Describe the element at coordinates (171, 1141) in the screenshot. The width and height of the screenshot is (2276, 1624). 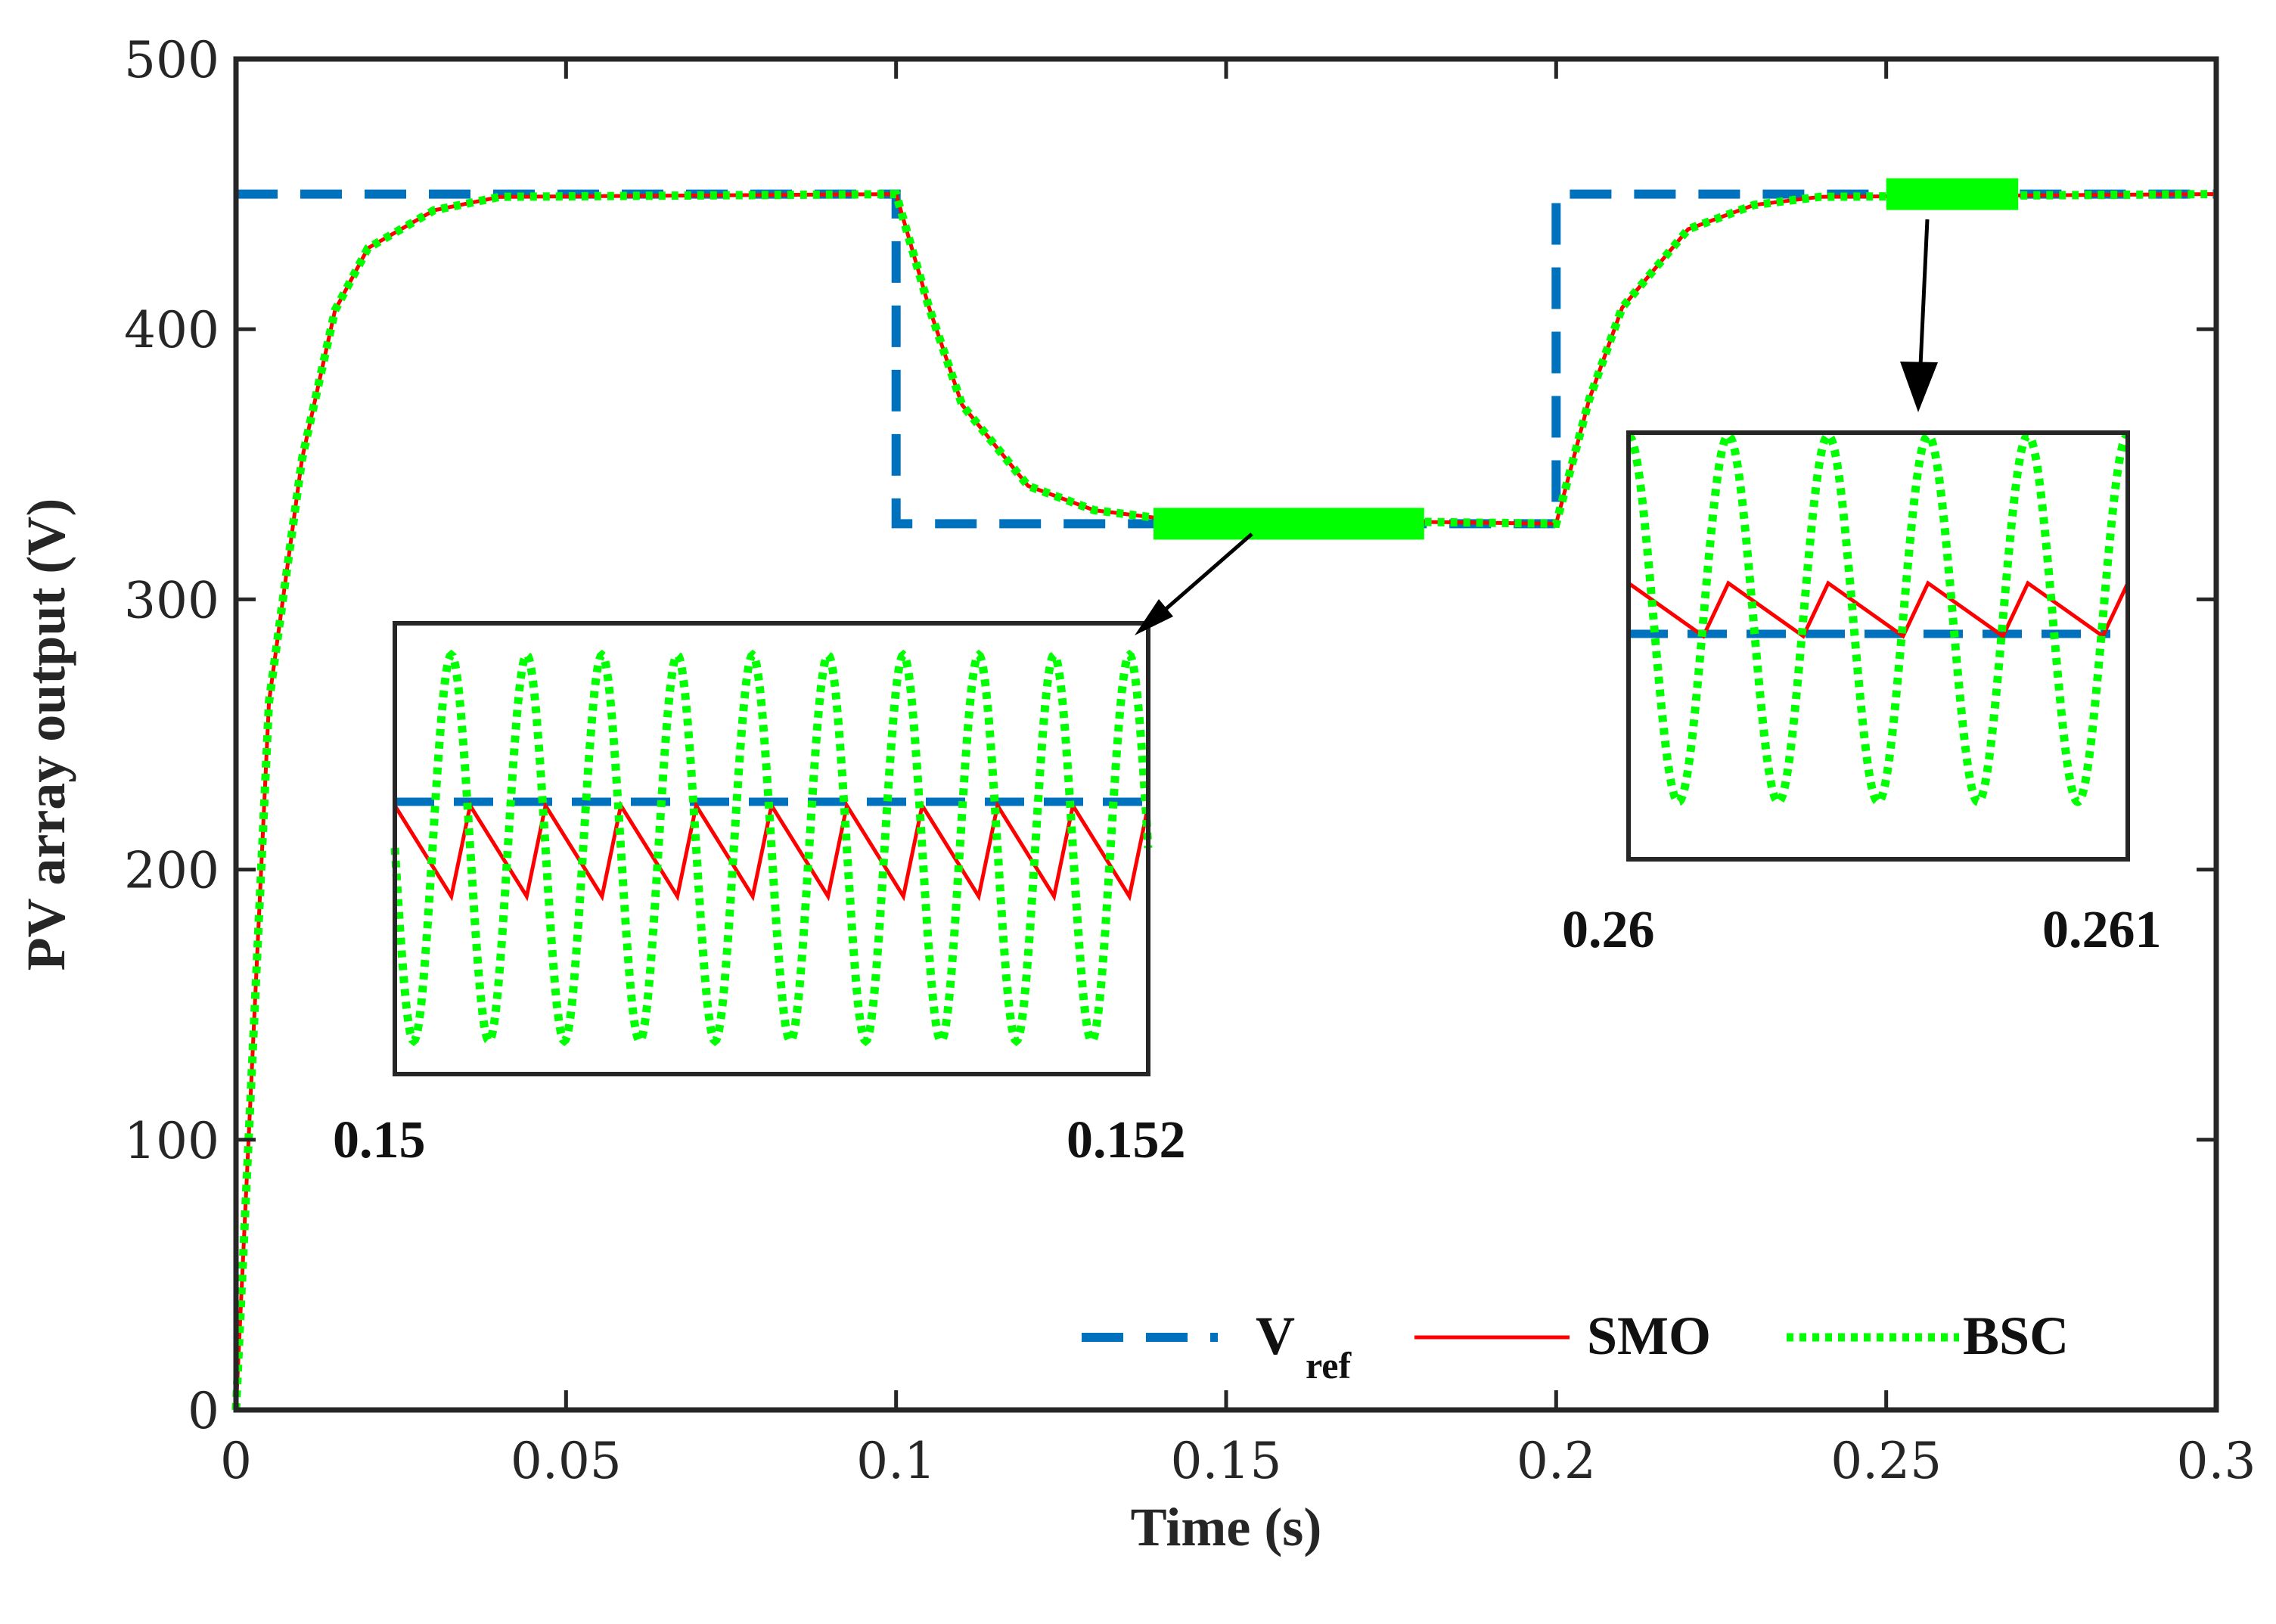
I see `y-tick-label-1: 100` at that location.